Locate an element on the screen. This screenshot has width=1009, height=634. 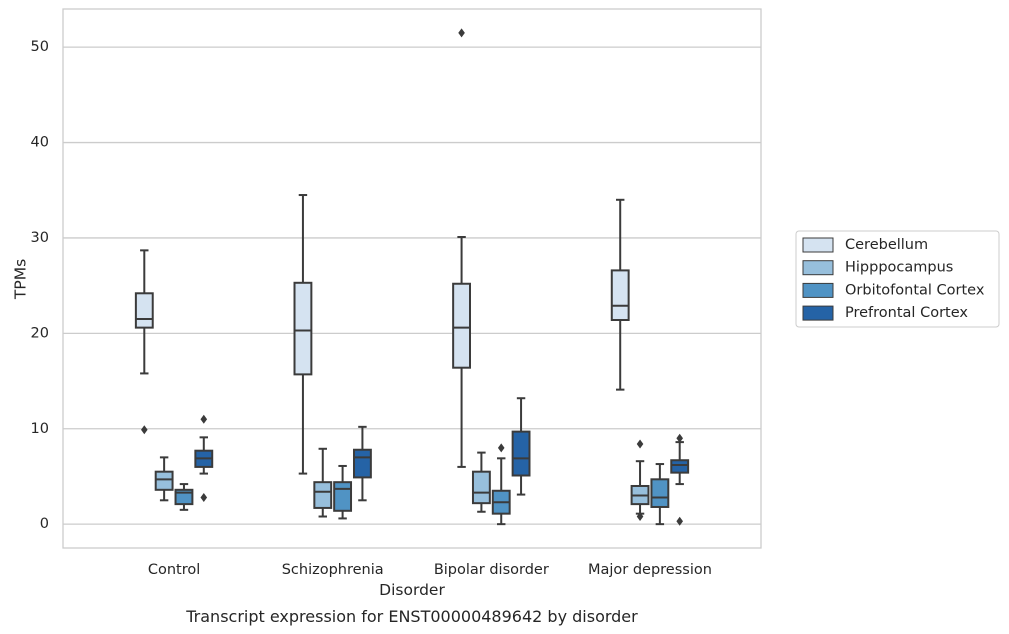
y-tick-label: 0 is located at coordinates (44, 524).